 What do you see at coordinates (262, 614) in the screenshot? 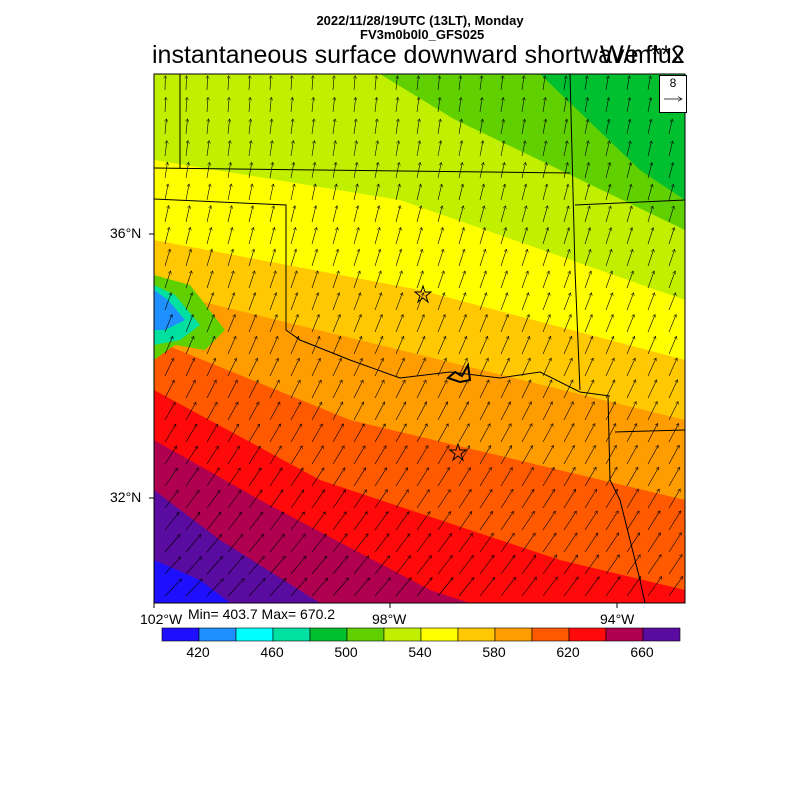
I see `min-max-stats: Min= 403.7 Max= 670.2` at bounding box center [262, 614].